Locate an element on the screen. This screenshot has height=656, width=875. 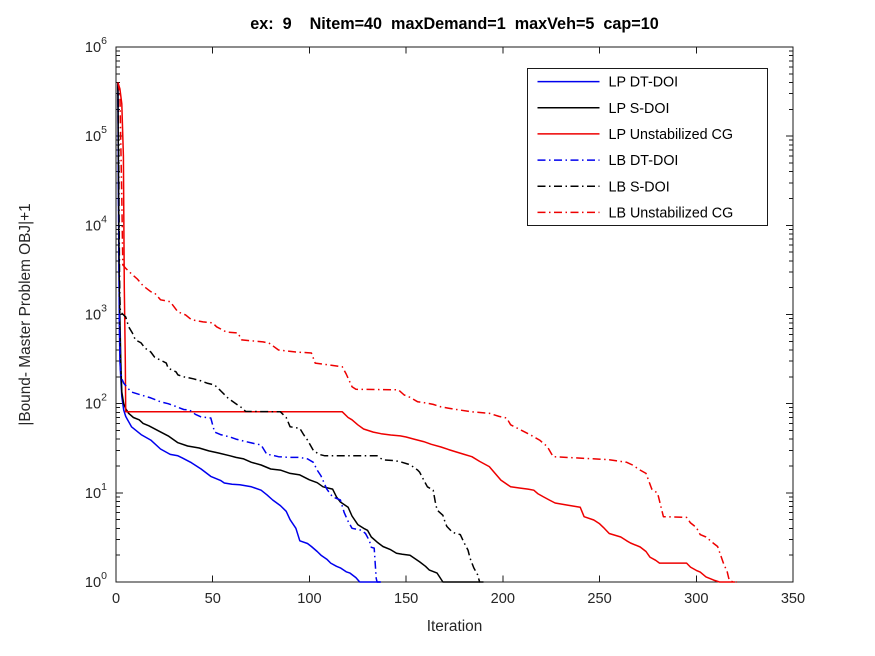
x-axis-label: Iteration is located at coordinates (455, 626).